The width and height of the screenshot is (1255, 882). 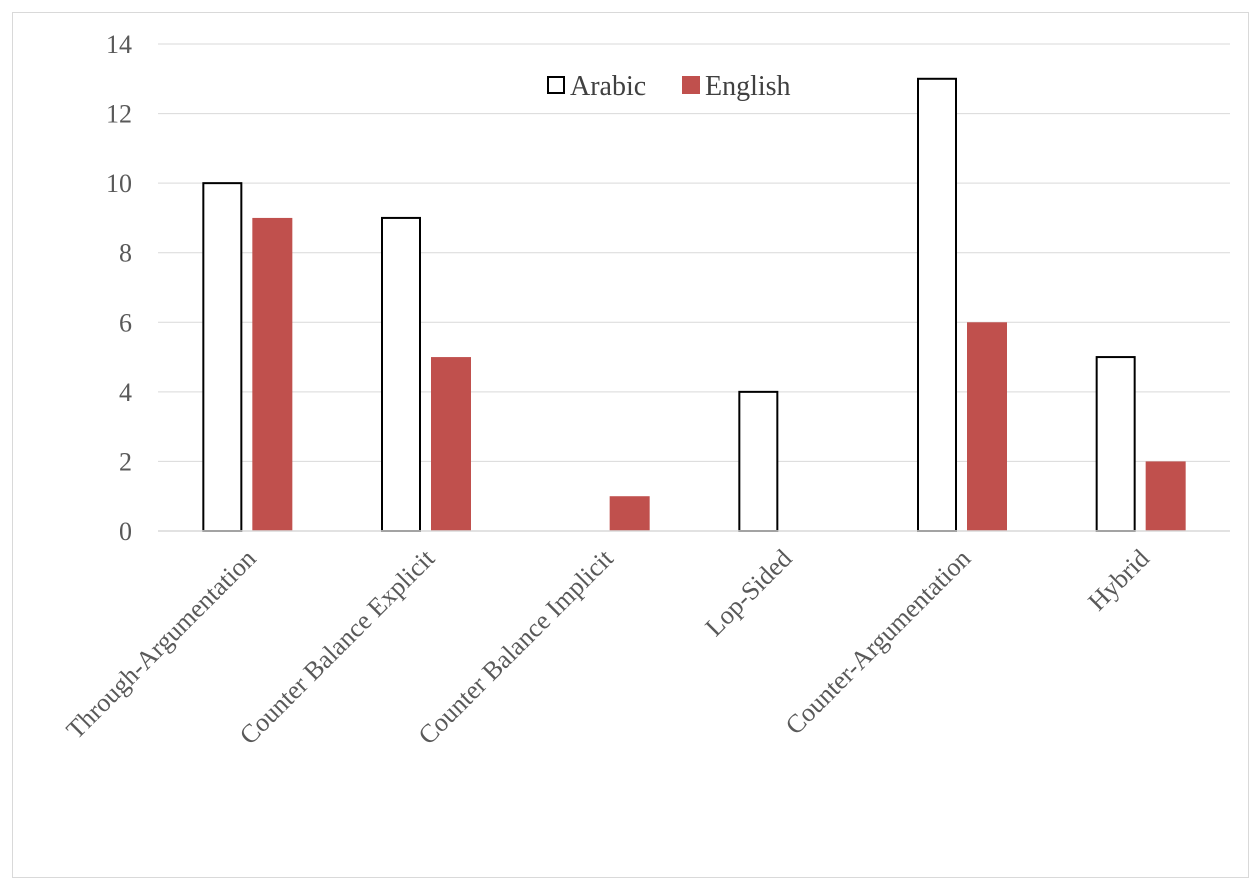 I want to click on category-label: Counter Balance Explicit, so click(x=337, y=646).